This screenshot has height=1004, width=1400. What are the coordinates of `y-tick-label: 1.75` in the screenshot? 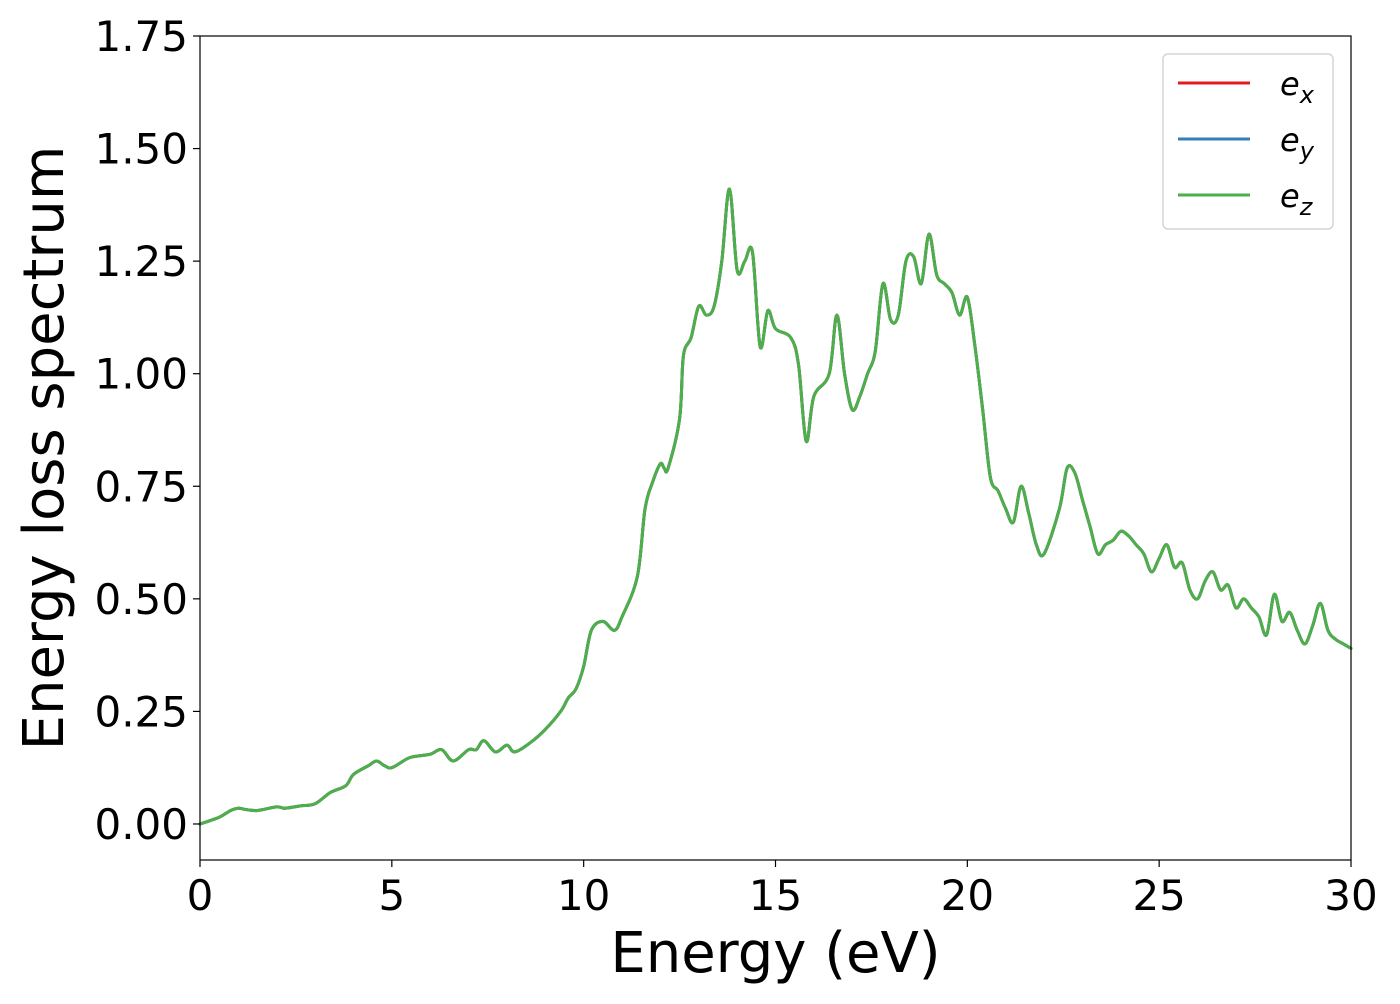 It's located at (141, 36).